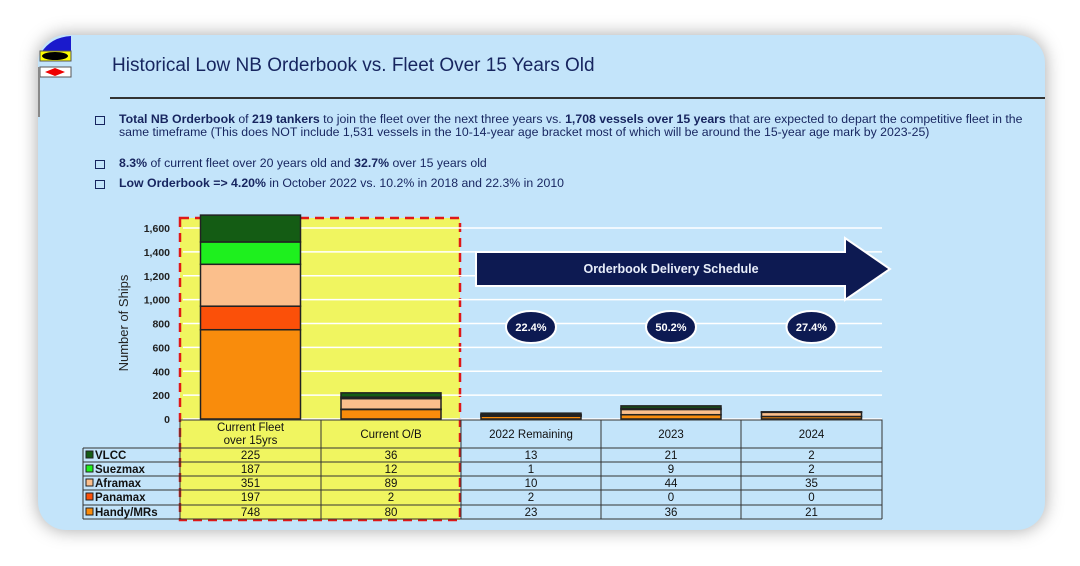 Image resolution: width=1080 pixels, height=566 pixels. What do you see at coordinates (167, 420) in the screenshot?
I see `y-tick-label: 0` at bounding box center [167, 420].